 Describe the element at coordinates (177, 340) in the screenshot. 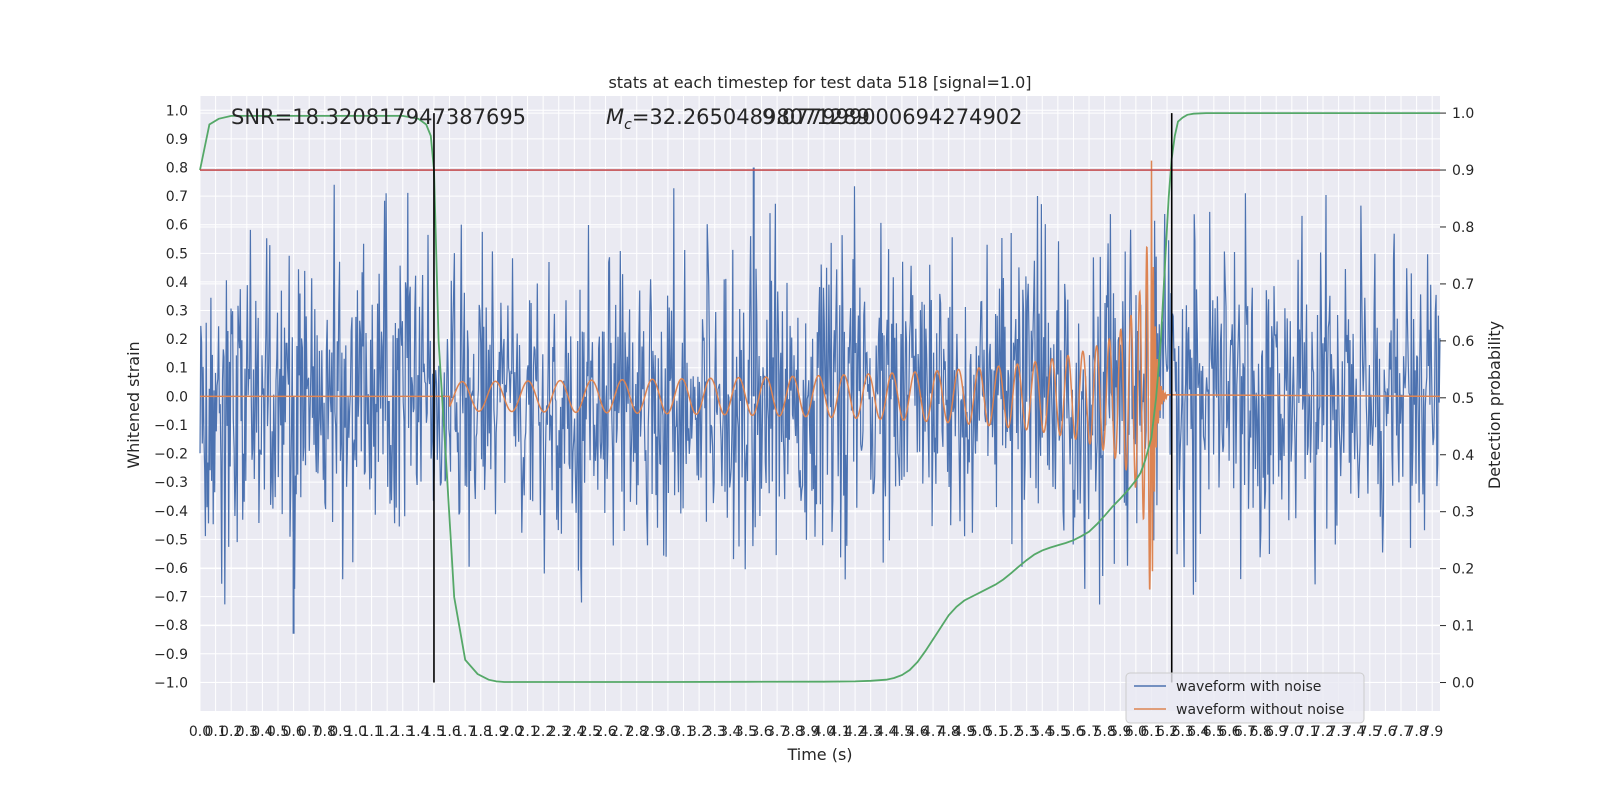

I see `y-tick-label: 0.2` at that location.